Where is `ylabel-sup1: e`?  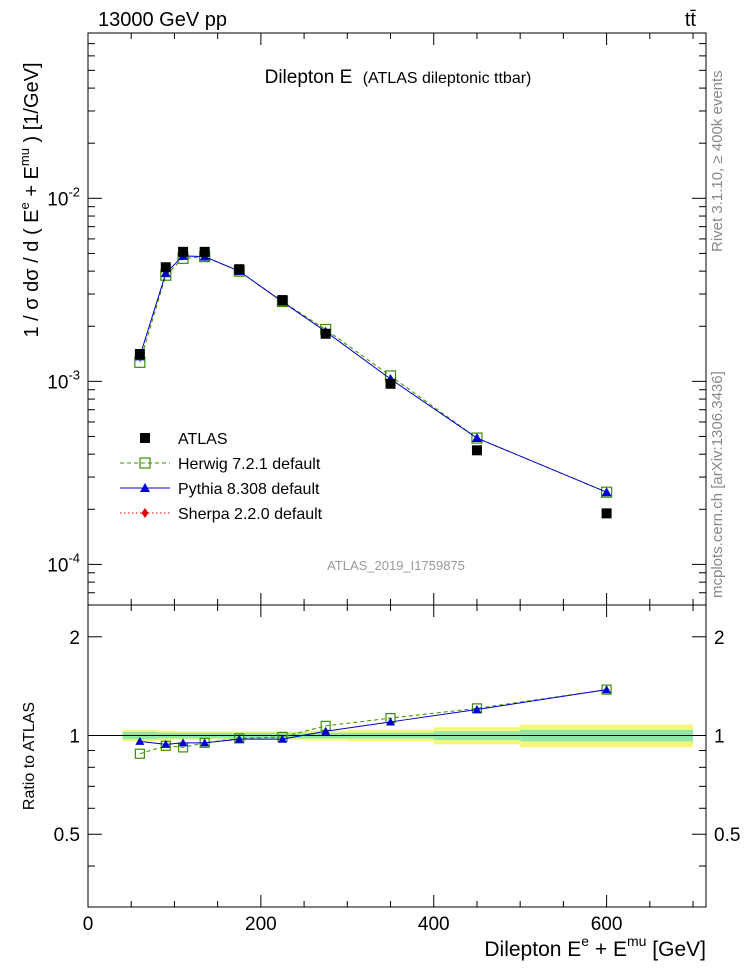 ylabel-sup1: e is located at coordinates (24, 205).